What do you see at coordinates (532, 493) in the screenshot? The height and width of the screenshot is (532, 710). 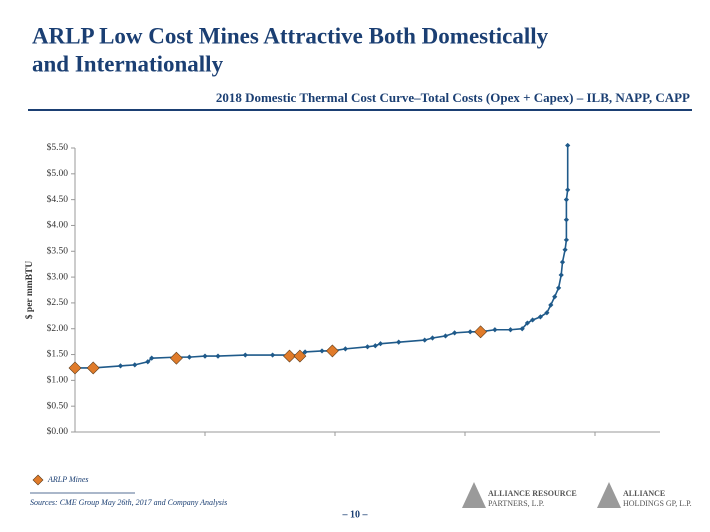 I see `logo-text: ALLIANCE RESOURCE` at bounding box center [532, 493].